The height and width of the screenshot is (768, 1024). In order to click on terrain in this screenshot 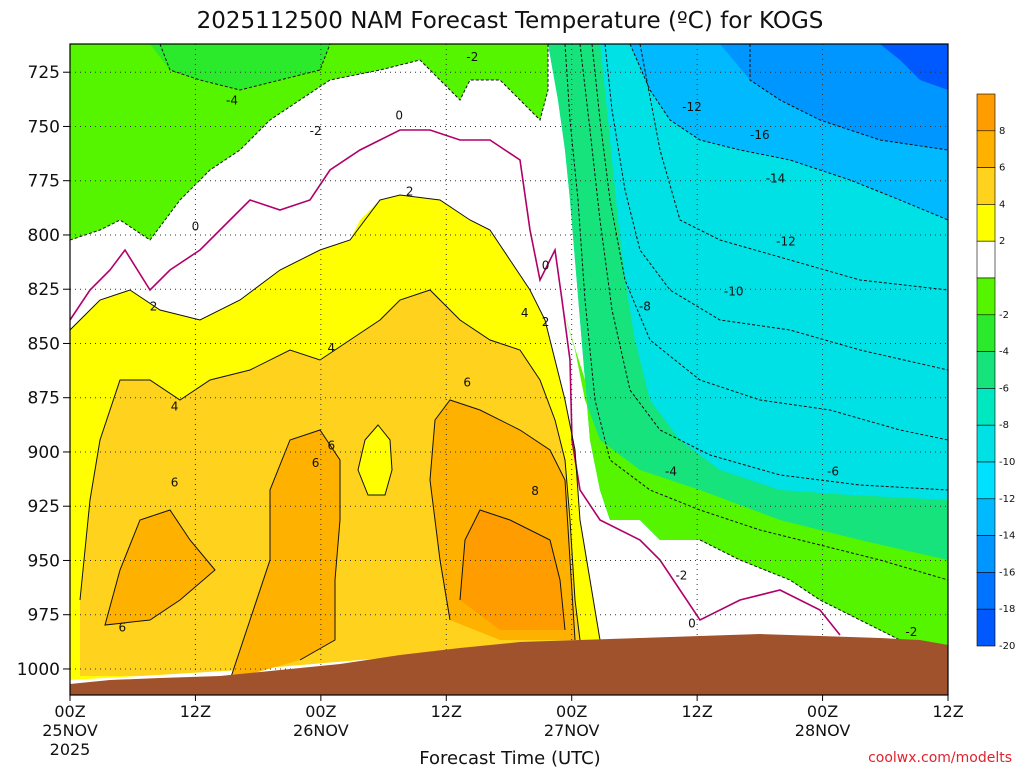, I will do `click(509, 664)`.